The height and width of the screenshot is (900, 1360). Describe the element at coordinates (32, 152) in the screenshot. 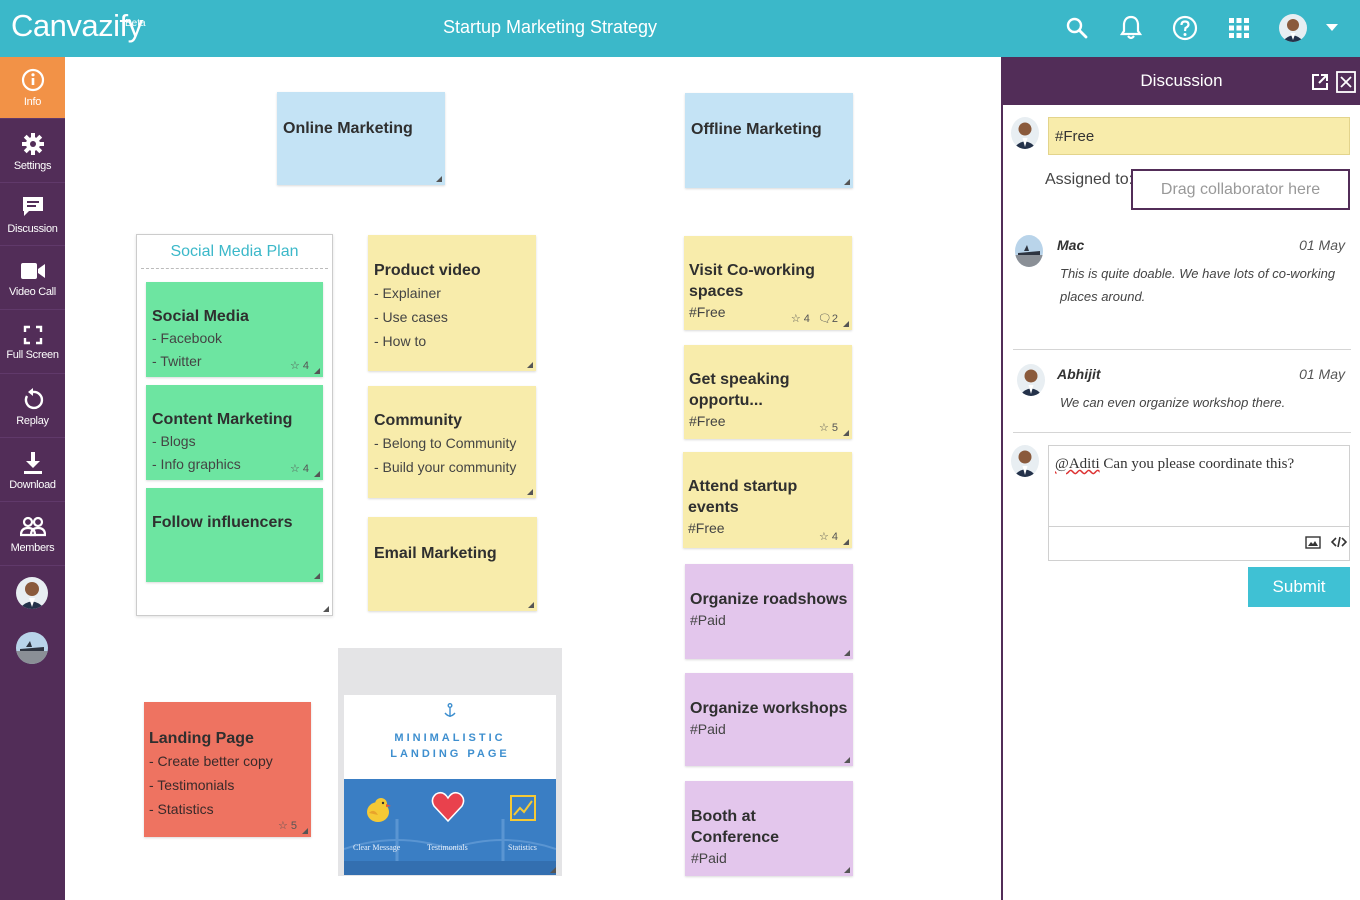

I see `sidebar-item-settings: Settings` at that location.